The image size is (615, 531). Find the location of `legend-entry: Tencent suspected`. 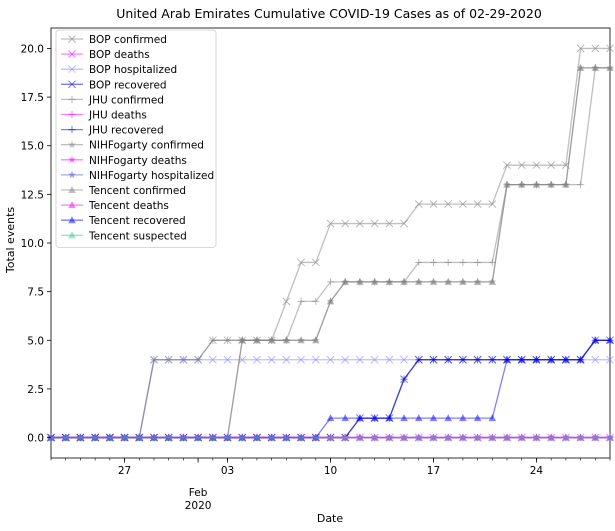

legend-entry: Tencent suspected is located at coordinates (124, 236).